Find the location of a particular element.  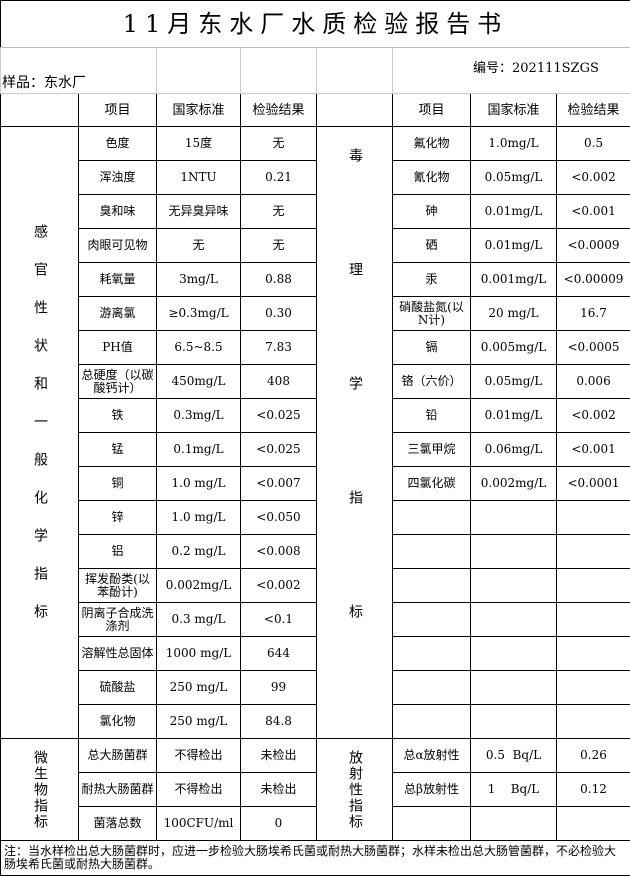

cell: 硒 is located at coordinates (432, 246).